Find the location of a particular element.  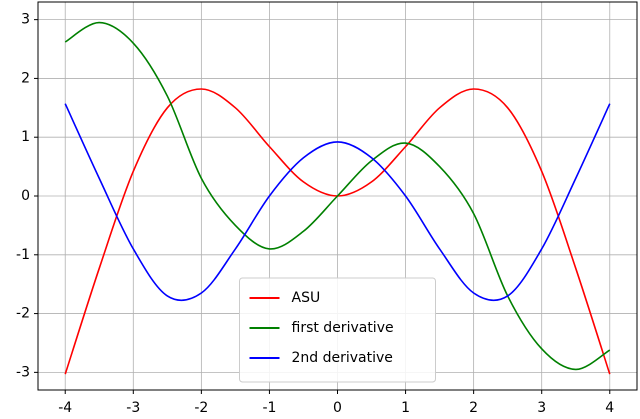

y-tick-label: -3 is located at coordinates (23, 372).